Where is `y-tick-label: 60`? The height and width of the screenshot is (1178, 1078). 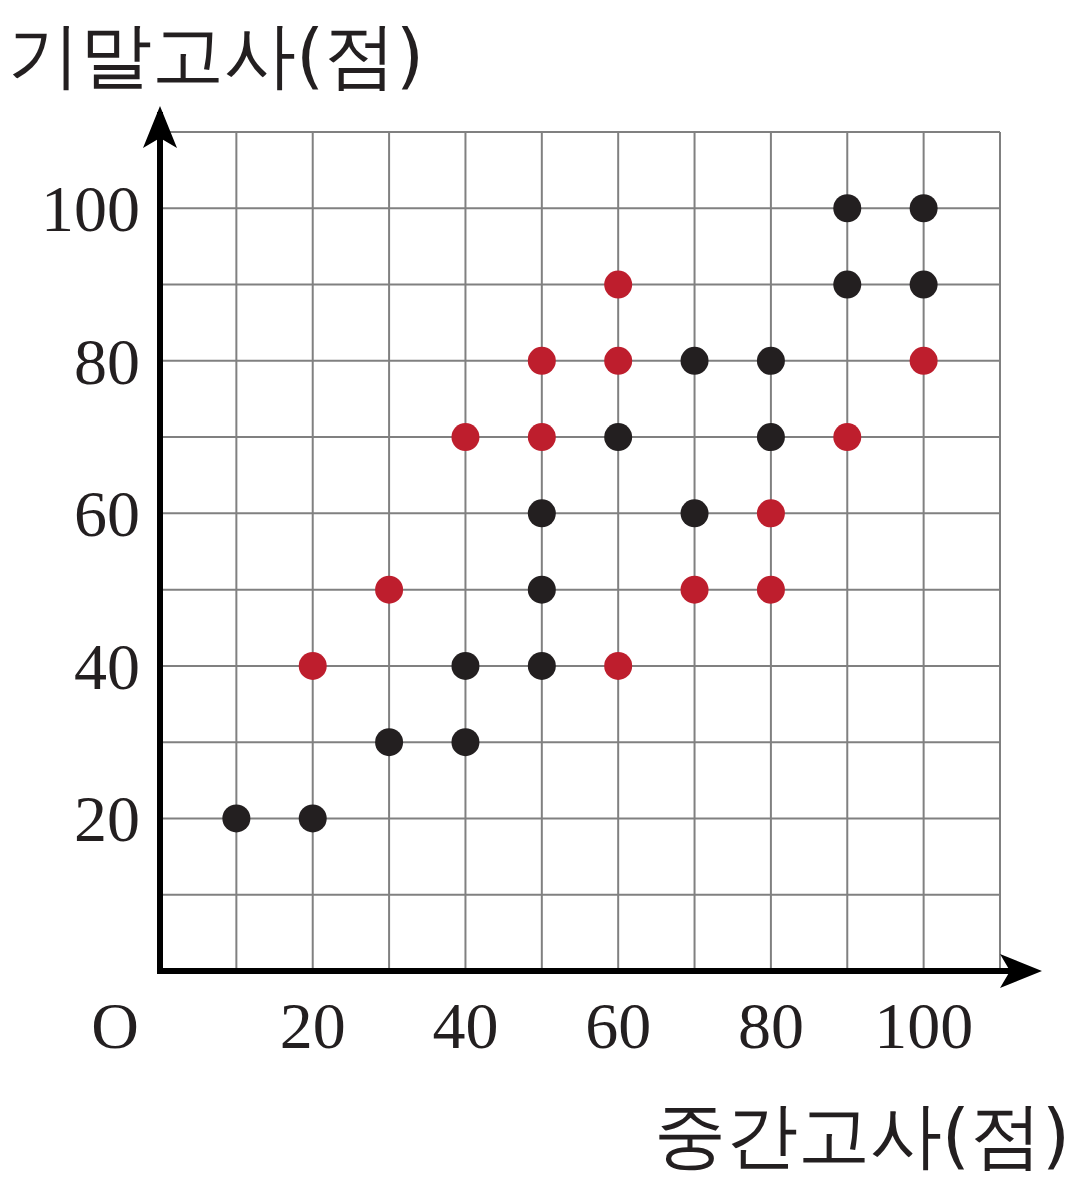
y-tick-label: 60 is located at coordinates (107, 514).